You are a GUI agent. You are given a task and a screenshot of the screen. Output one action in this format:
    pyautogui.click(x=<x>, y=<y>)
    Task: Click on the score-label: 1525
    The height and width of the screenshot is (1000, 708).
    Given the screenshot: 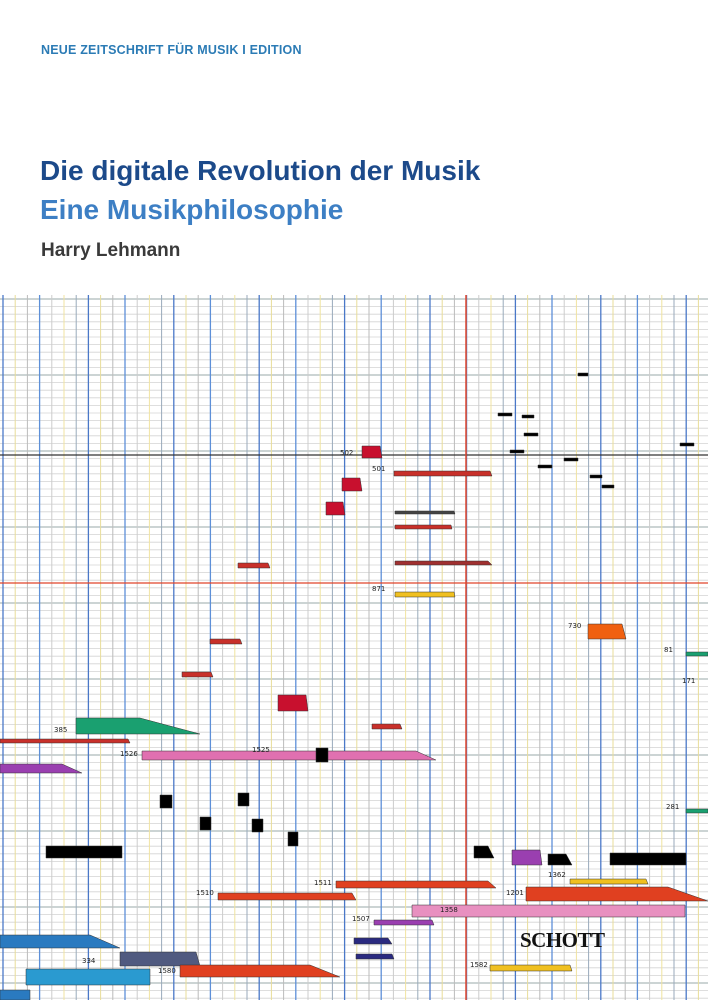 What is the action you would take?
    pyautogui.click(x=261, y=750)
    